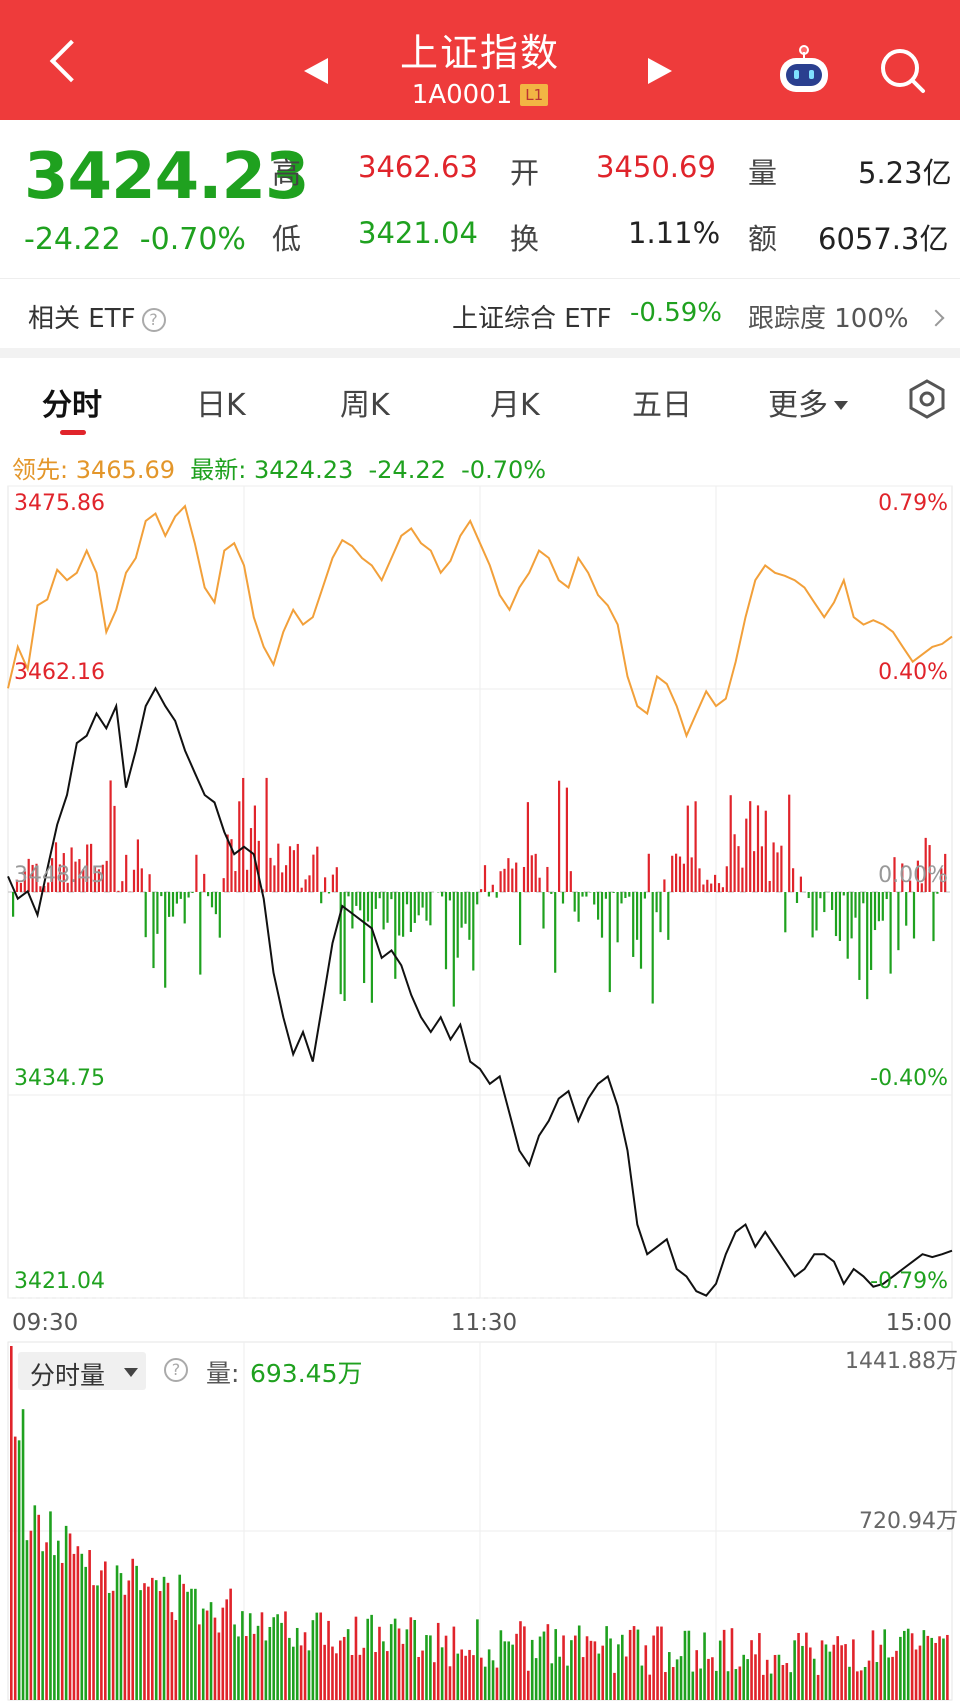 The height and width of the screenshot is (1707, 960). I want to click on help-icon: ?, so click(153, 320).